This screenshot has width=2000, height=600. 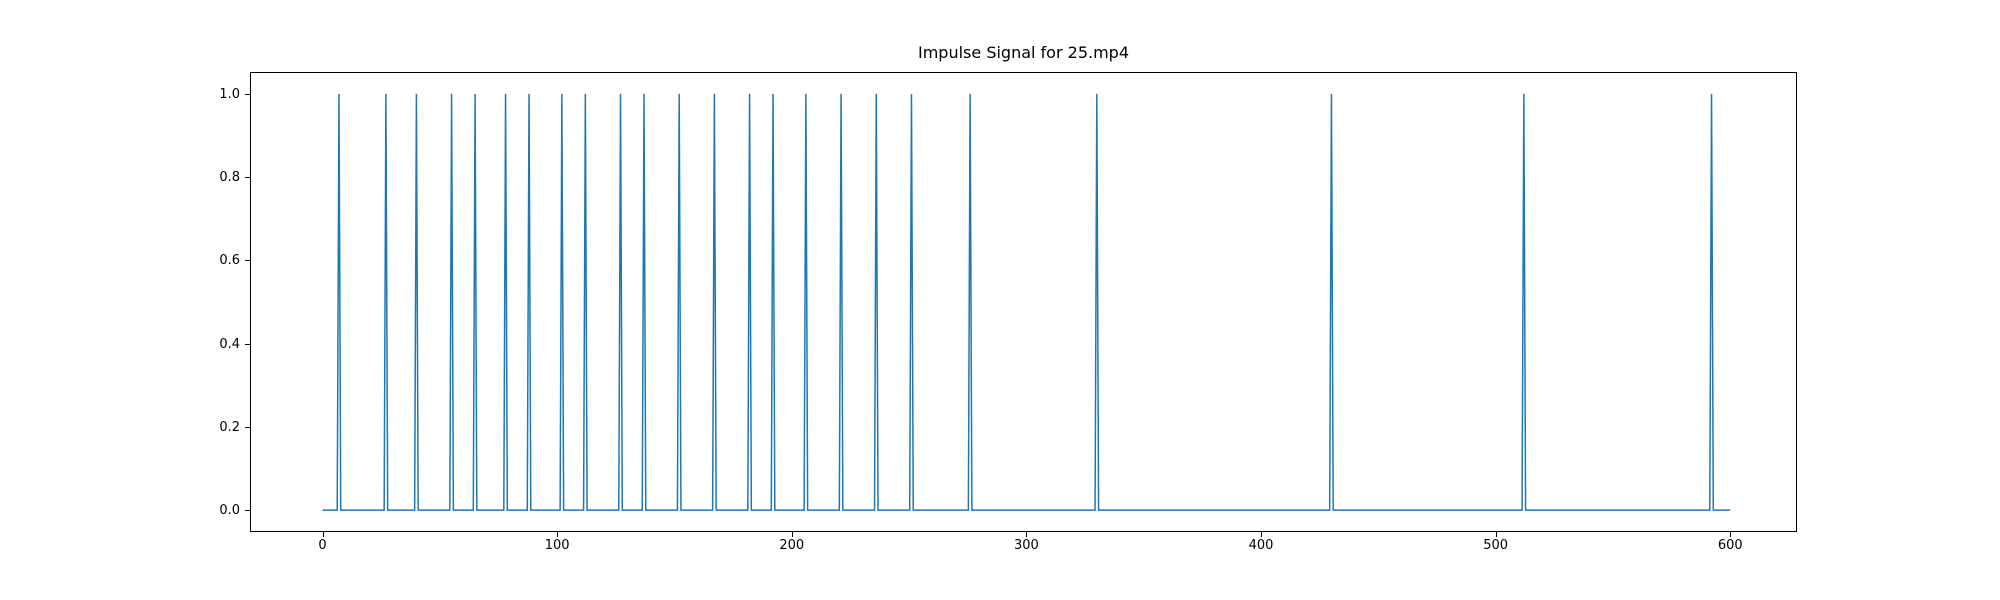 I want to click on x-tick-label: 200, so click(x=792, y=545).